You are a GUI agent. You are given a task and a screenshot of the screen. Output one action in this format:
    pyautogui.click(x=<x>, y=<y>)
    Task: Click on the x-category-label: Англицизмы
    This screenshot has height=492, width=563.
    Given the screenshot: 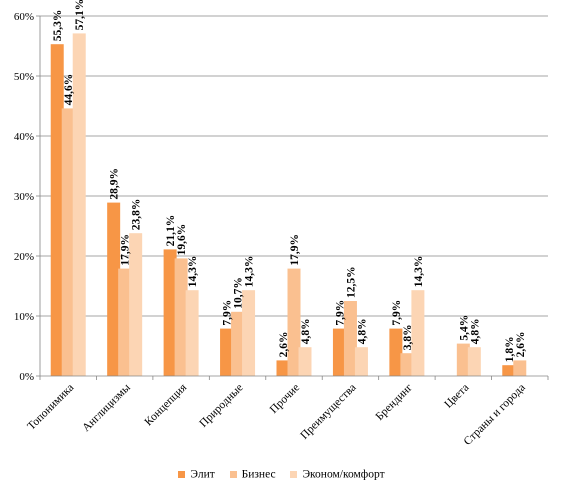 What is the action you would take?
    pyautogui.click(x=106, y=407)
    